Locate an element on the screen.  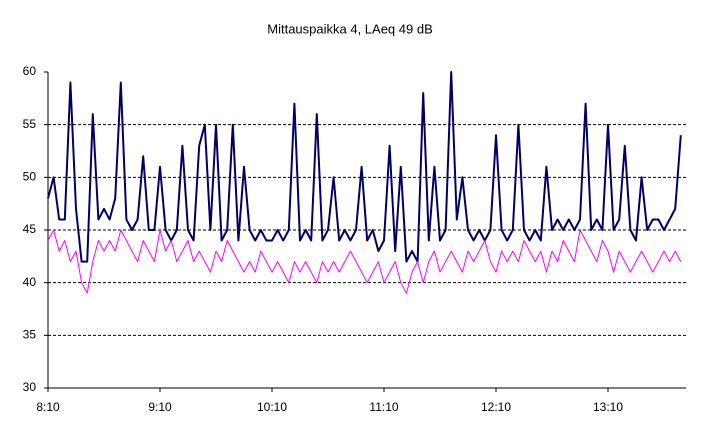
chart-title: Mittauspaikka 4, LAeq 49 dB is located at coordinates (350, 28).